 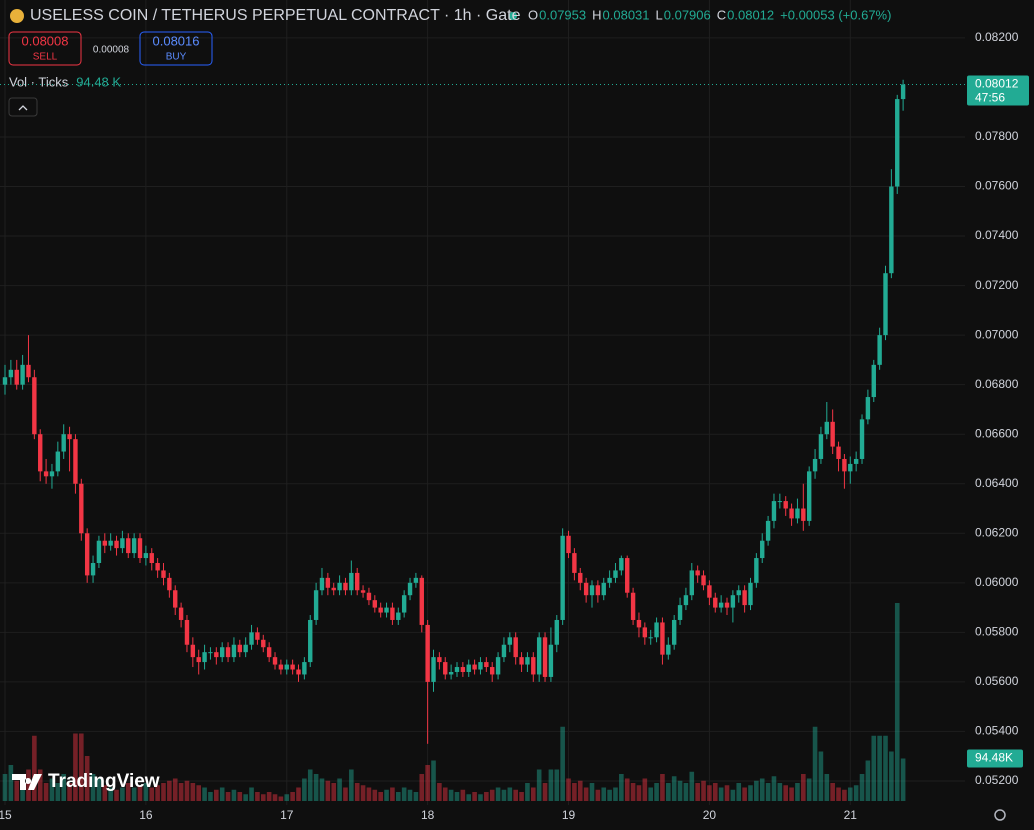 What do you see at coordinates (176, 48) in the screenshot?
I see `buy-button` at bounding box center [176, 48].